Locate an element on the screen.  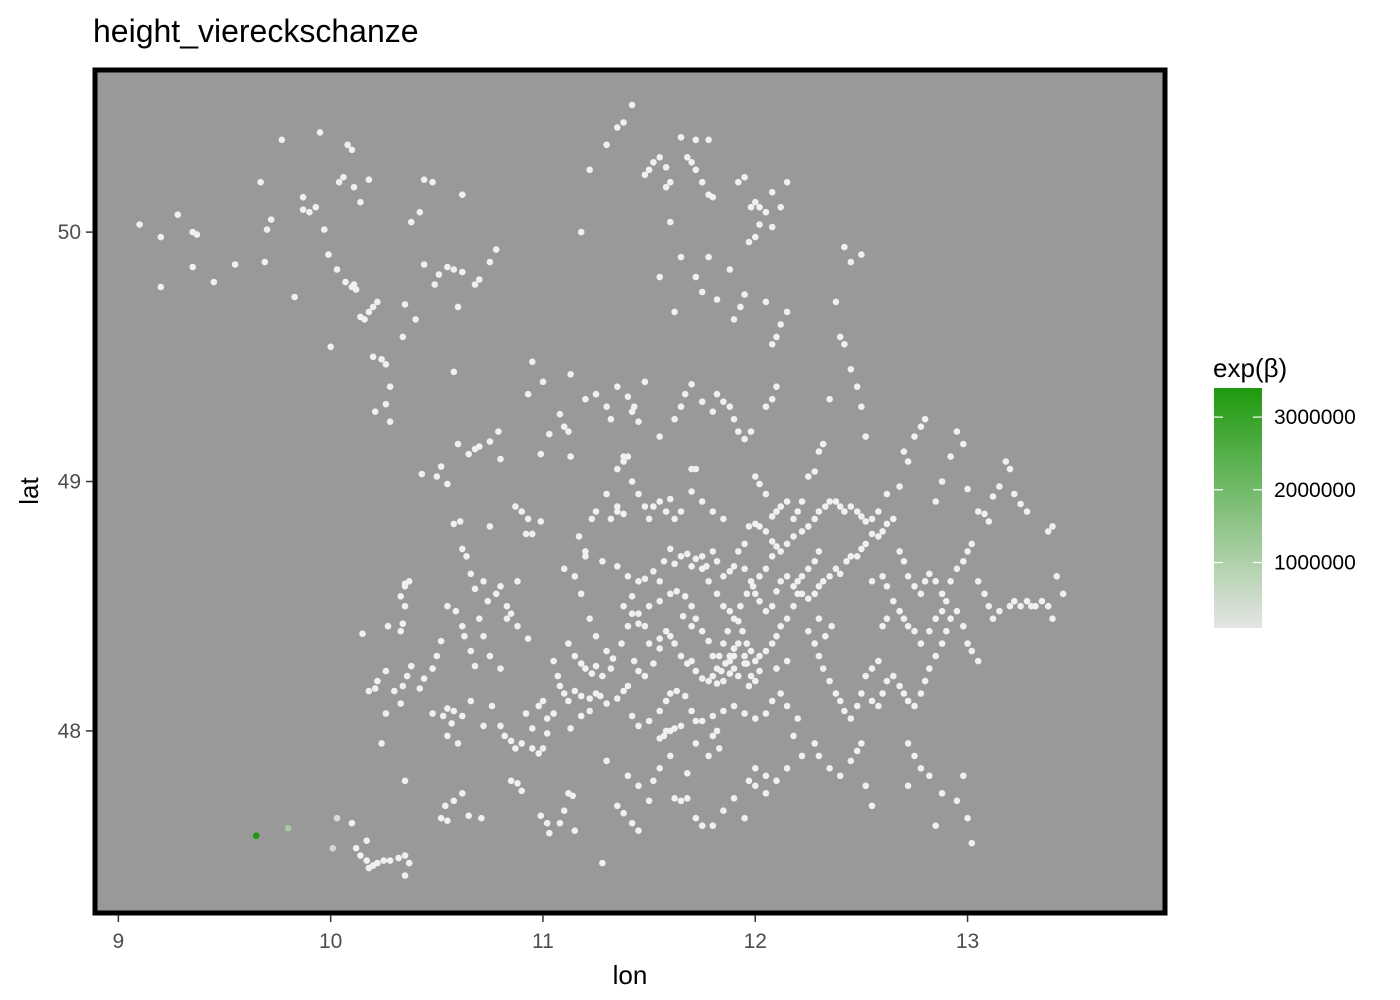
y-axis: 48 49 50 is located at coordinates (75, 482).